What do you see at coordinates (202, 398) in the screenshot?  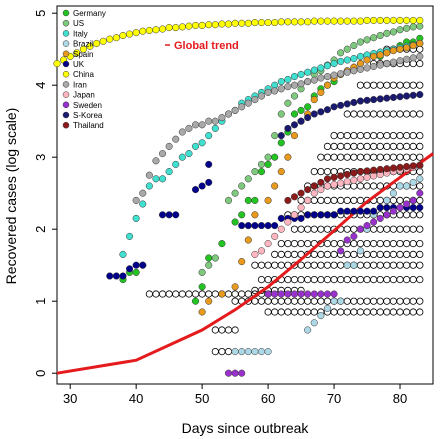 I see `x-tick-label: 50` at bounding box center [202, 398].